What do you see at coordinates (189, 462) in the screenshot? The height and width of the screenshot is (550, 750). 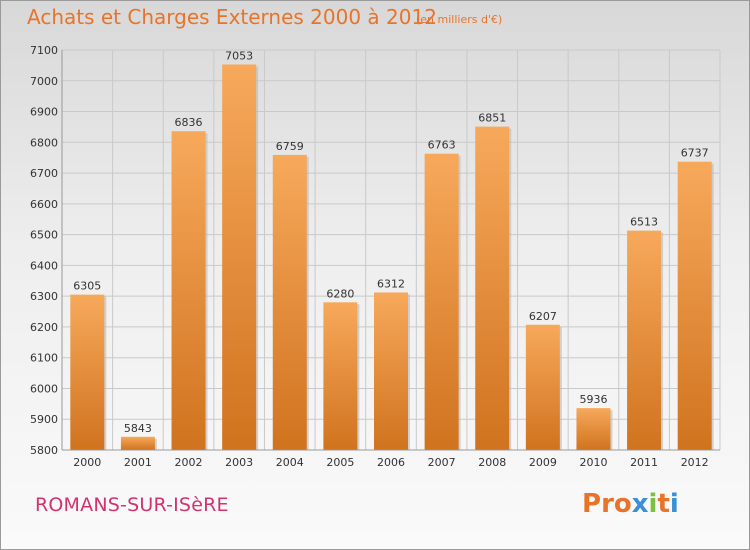 I see `x-tick-label: 2002` at bounding box center [189, 462].